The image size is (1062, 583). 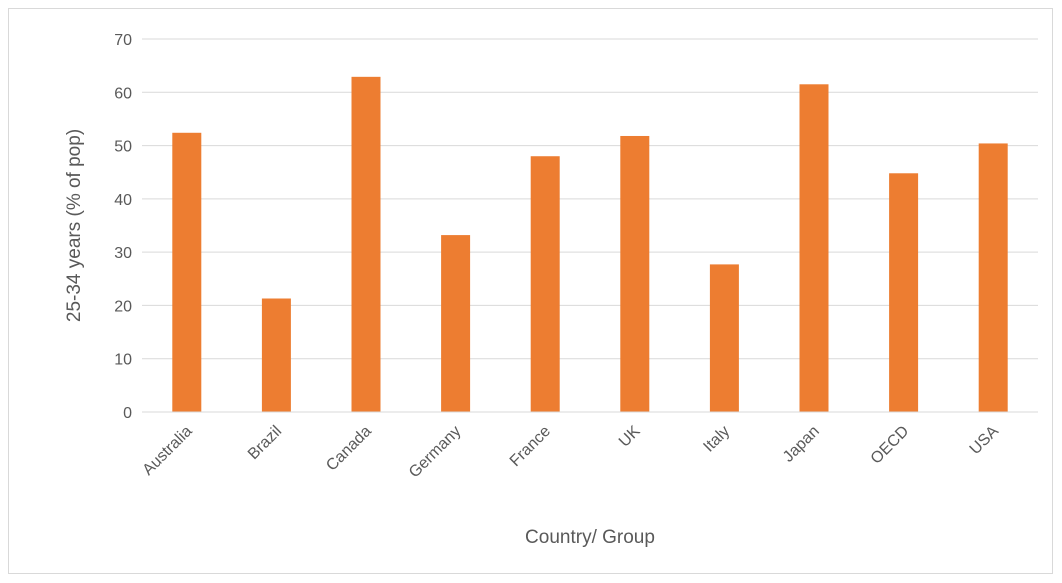 What do you see at coordinates (276, 355) in the screenshot?
I see `bar-brazil` at bounding box center [276, 355].